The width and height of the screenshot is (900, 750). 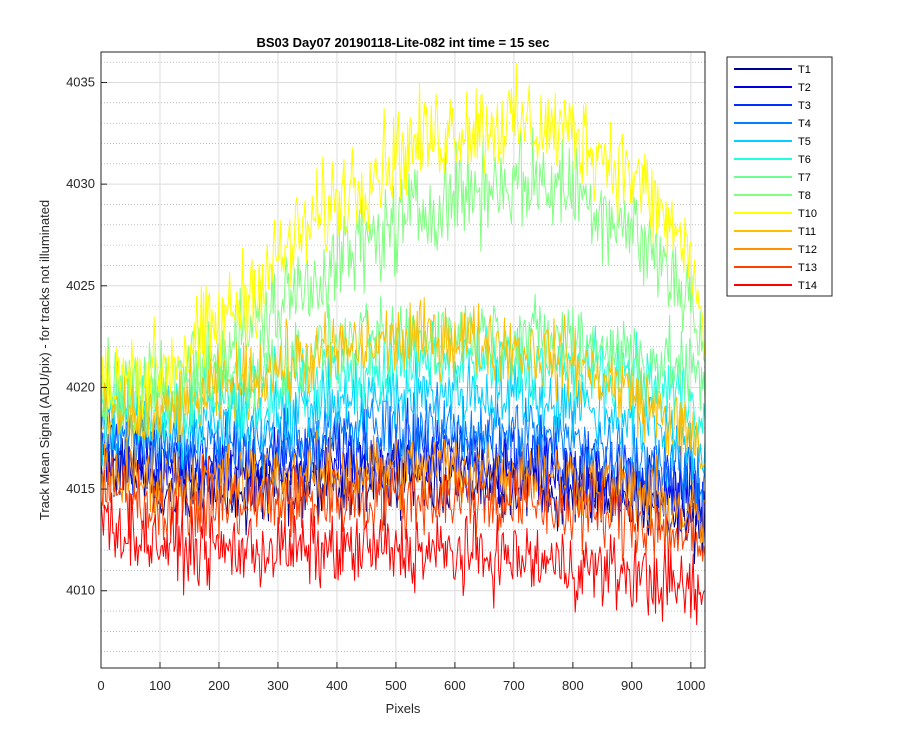 I want to click on legend-label-t10: T10, so click(x=807, y=214).